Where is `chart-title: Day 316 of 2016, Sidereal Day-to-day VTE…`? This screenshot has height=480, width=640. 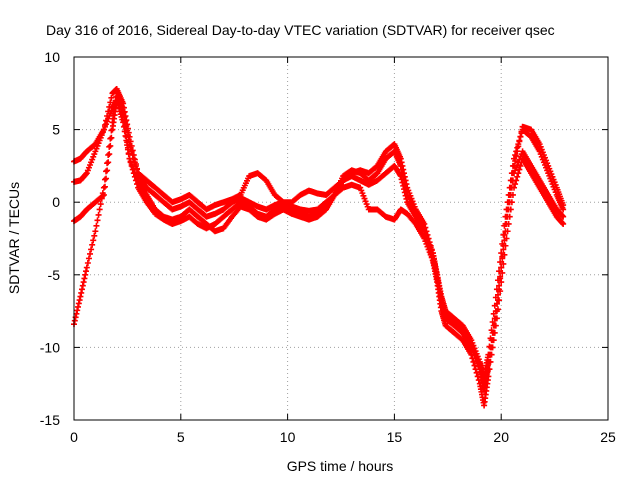
chart-title: Day 316 of 2016, Sidereal Day-to-day VTE… is located at coordinates (300, 30).